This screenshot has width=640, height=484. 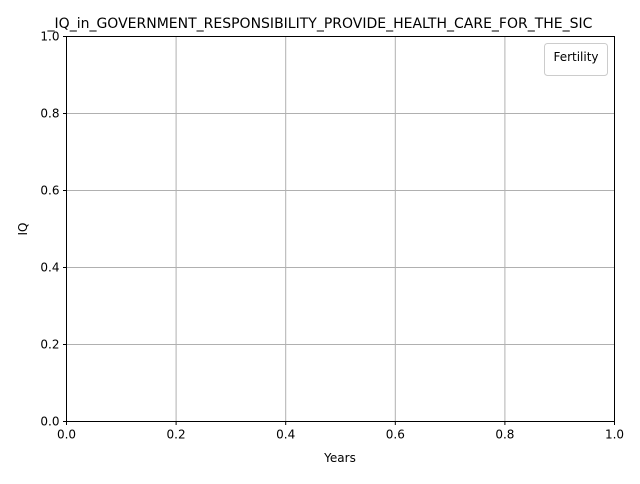 What do you see at coordinates (176, 435) in the screenshot?
I see `x-tick-label: 0.2` at bounding box center [176, 435].